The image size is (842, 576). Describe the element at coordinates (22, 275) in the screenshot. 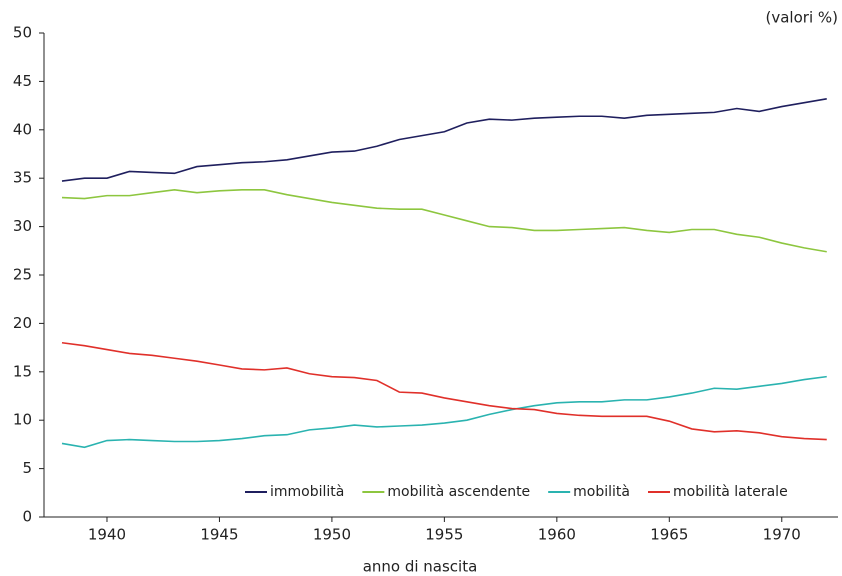

I see `y-tick-label: 25` at that location.